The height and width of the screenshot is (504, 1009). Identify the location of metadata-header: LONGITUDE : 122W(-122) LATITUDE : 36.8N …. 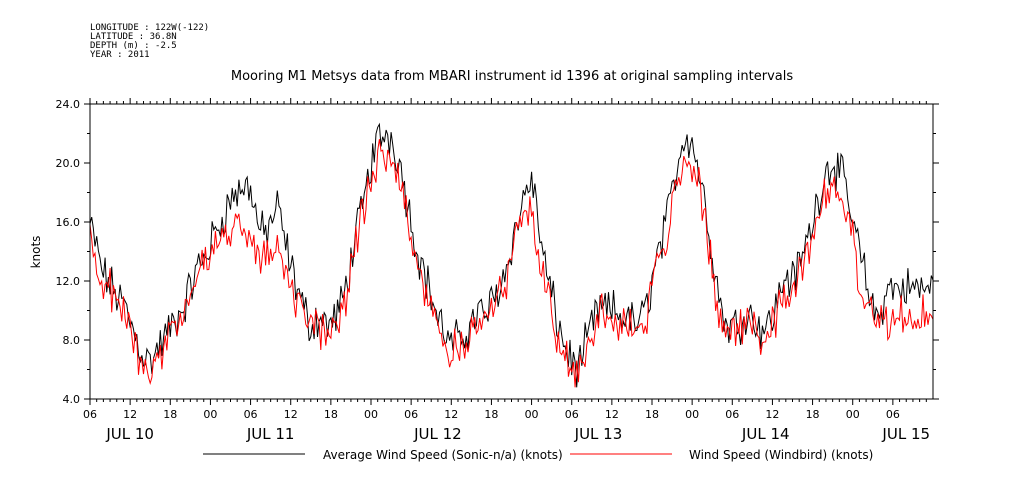
(149, 41).